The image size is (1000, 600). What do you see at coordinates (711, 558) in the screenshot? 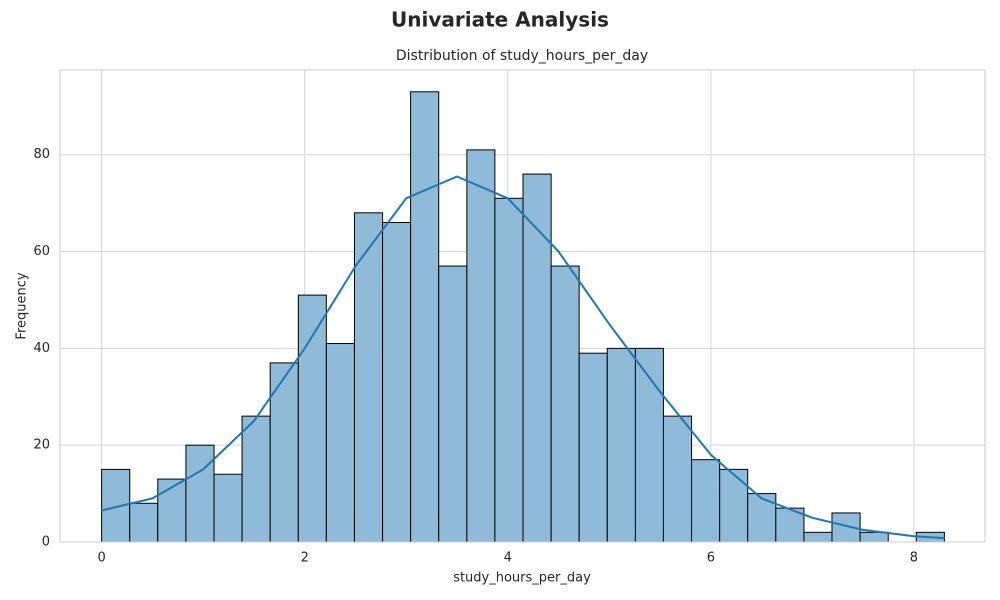
I see `x-tick-label: 6` at bounding box center [711, 558].